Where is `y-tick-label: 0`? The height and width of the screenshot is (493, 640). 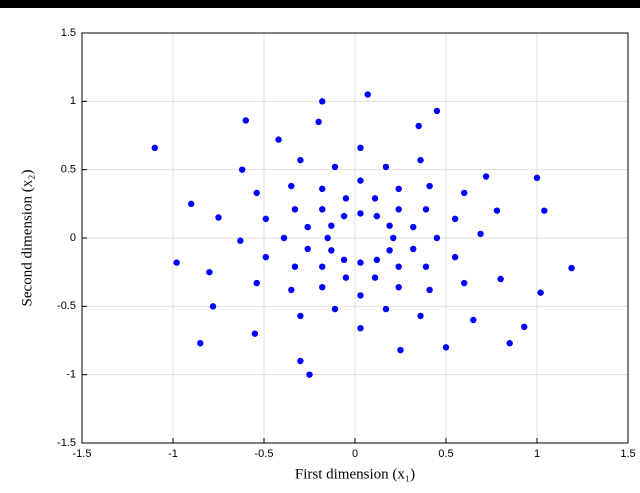
y-tick-label: 0 is located at coordinates (73, 238).